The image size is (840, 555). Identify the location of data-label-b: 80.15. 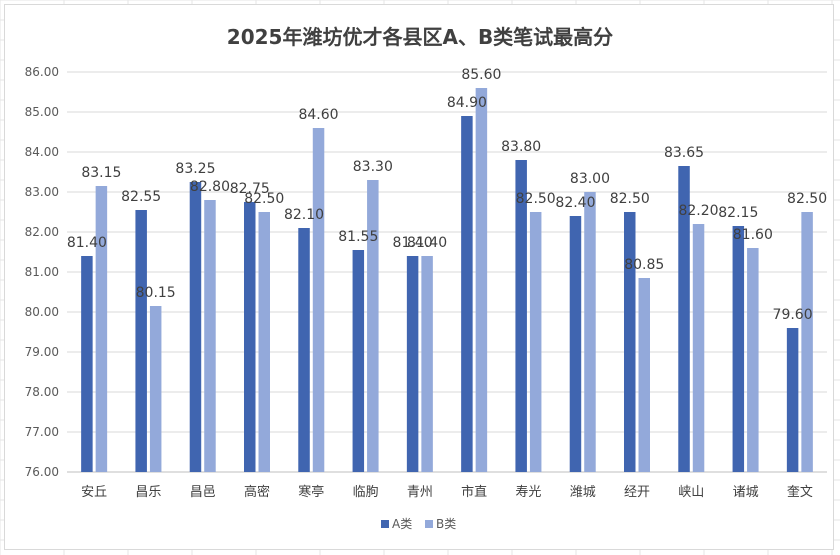
(156, 293).